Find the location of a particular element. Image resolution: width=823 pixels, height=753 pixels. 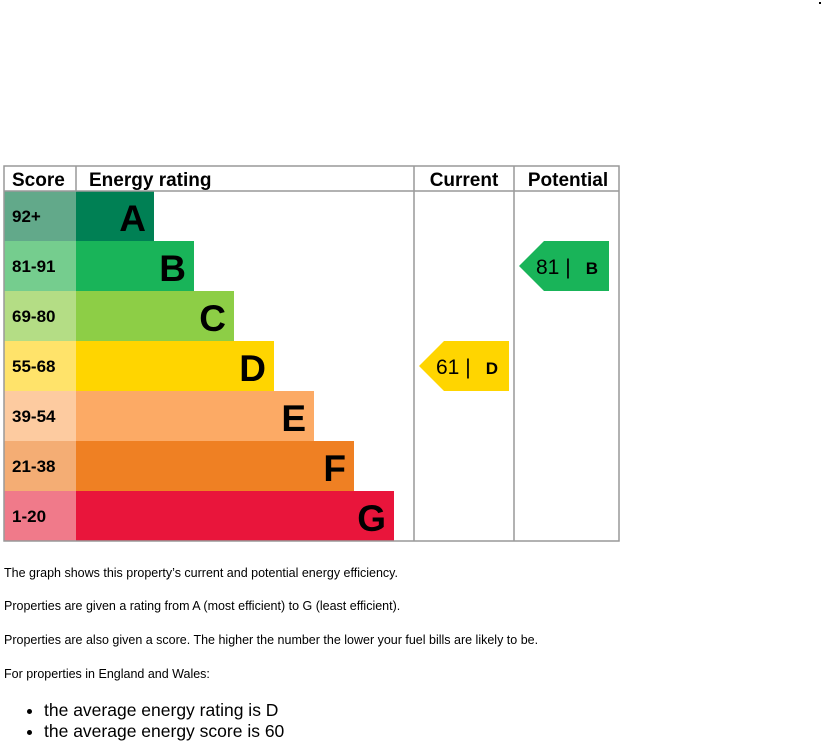

current-score-label: 61 | is located at coordinates (453, 367).